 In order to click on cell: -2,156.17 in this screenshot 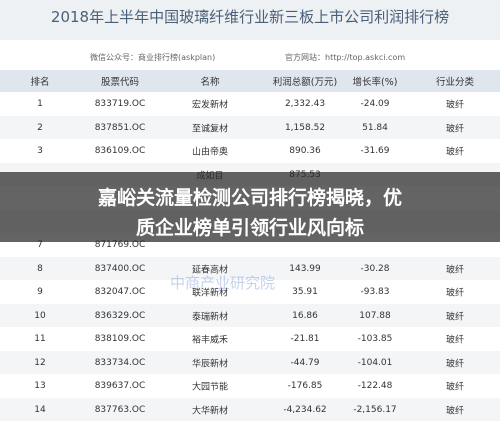, I will do `click(375, 409)`.